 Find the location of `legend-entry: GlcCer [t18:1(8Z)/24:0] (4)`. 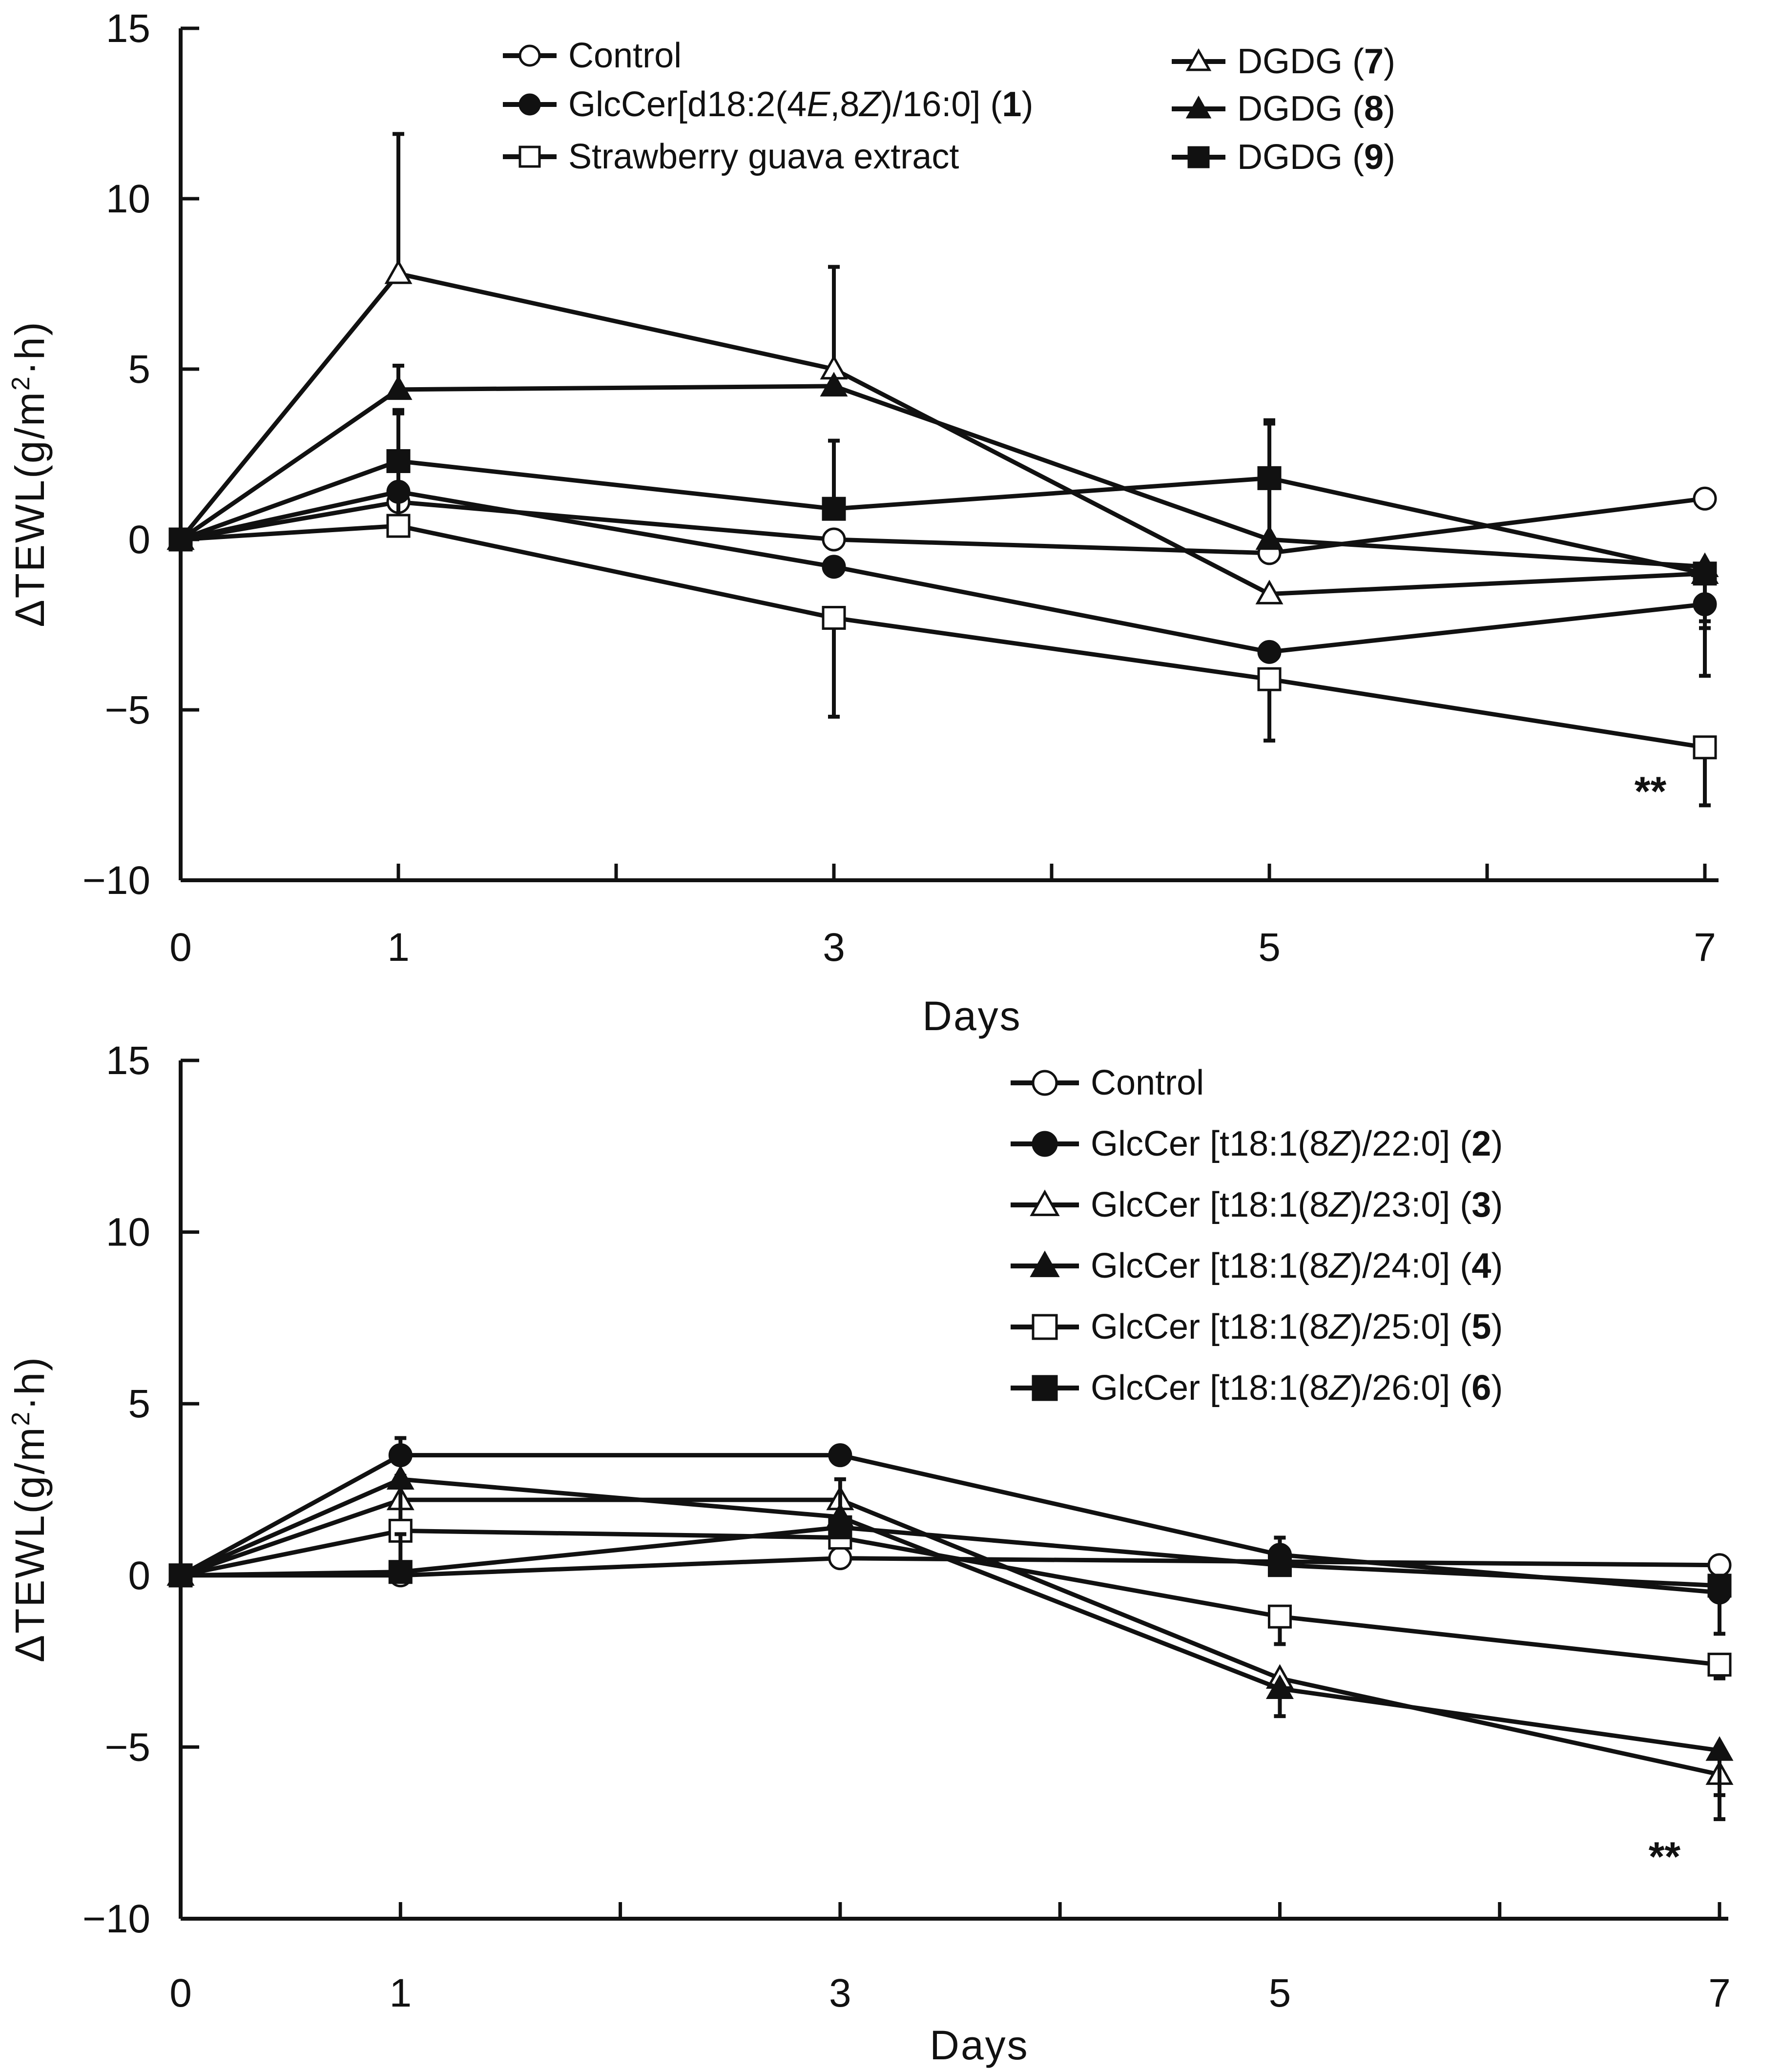

legend-entry: GlcCer [t18:1(8Z)/24:0] (4) is located at coordinates (1257, 1265).